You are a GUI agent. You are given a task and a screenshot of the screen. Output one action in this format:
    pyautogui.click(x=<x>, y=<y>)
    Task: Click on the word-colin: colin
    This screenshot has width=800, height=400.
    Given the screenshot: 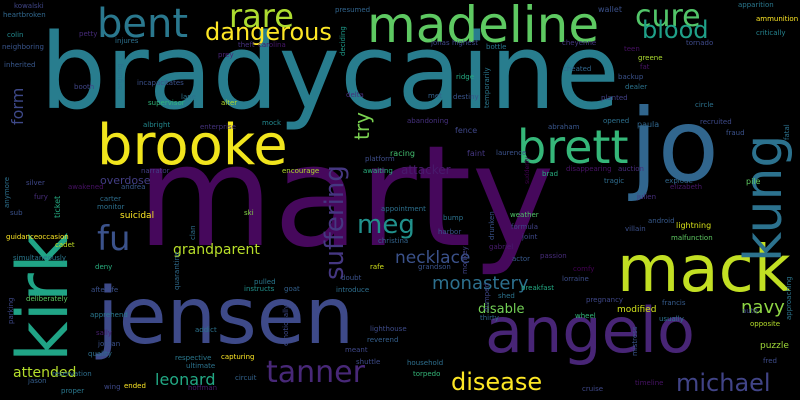 What is the action you would take?
    pyautogui.click(x=15, y=35)
    